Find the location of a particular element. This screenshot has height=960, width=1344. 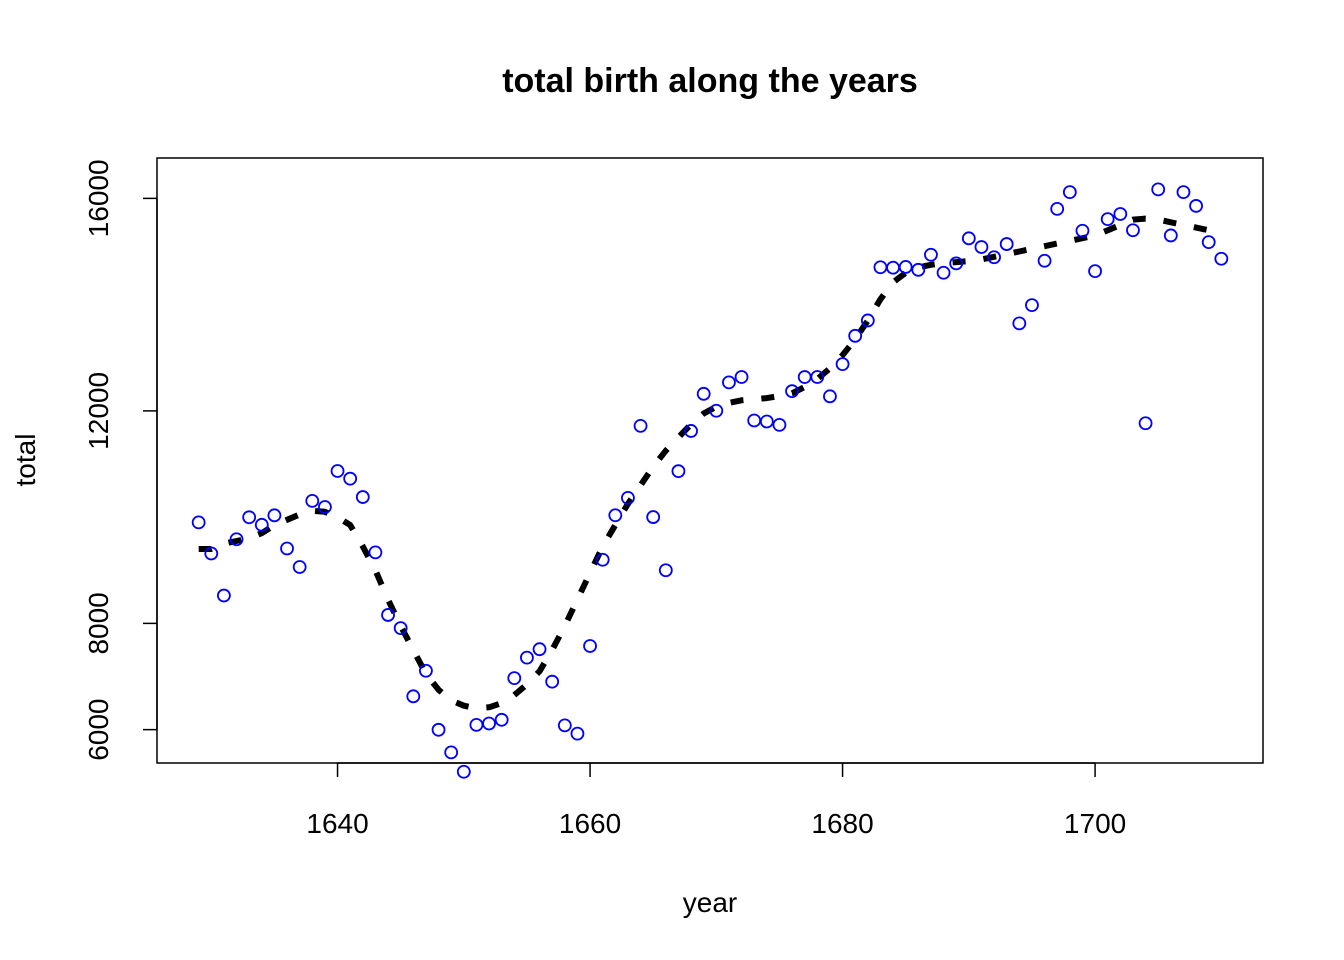

y-tick-label: 16000 is located at coordinates (98, 198).